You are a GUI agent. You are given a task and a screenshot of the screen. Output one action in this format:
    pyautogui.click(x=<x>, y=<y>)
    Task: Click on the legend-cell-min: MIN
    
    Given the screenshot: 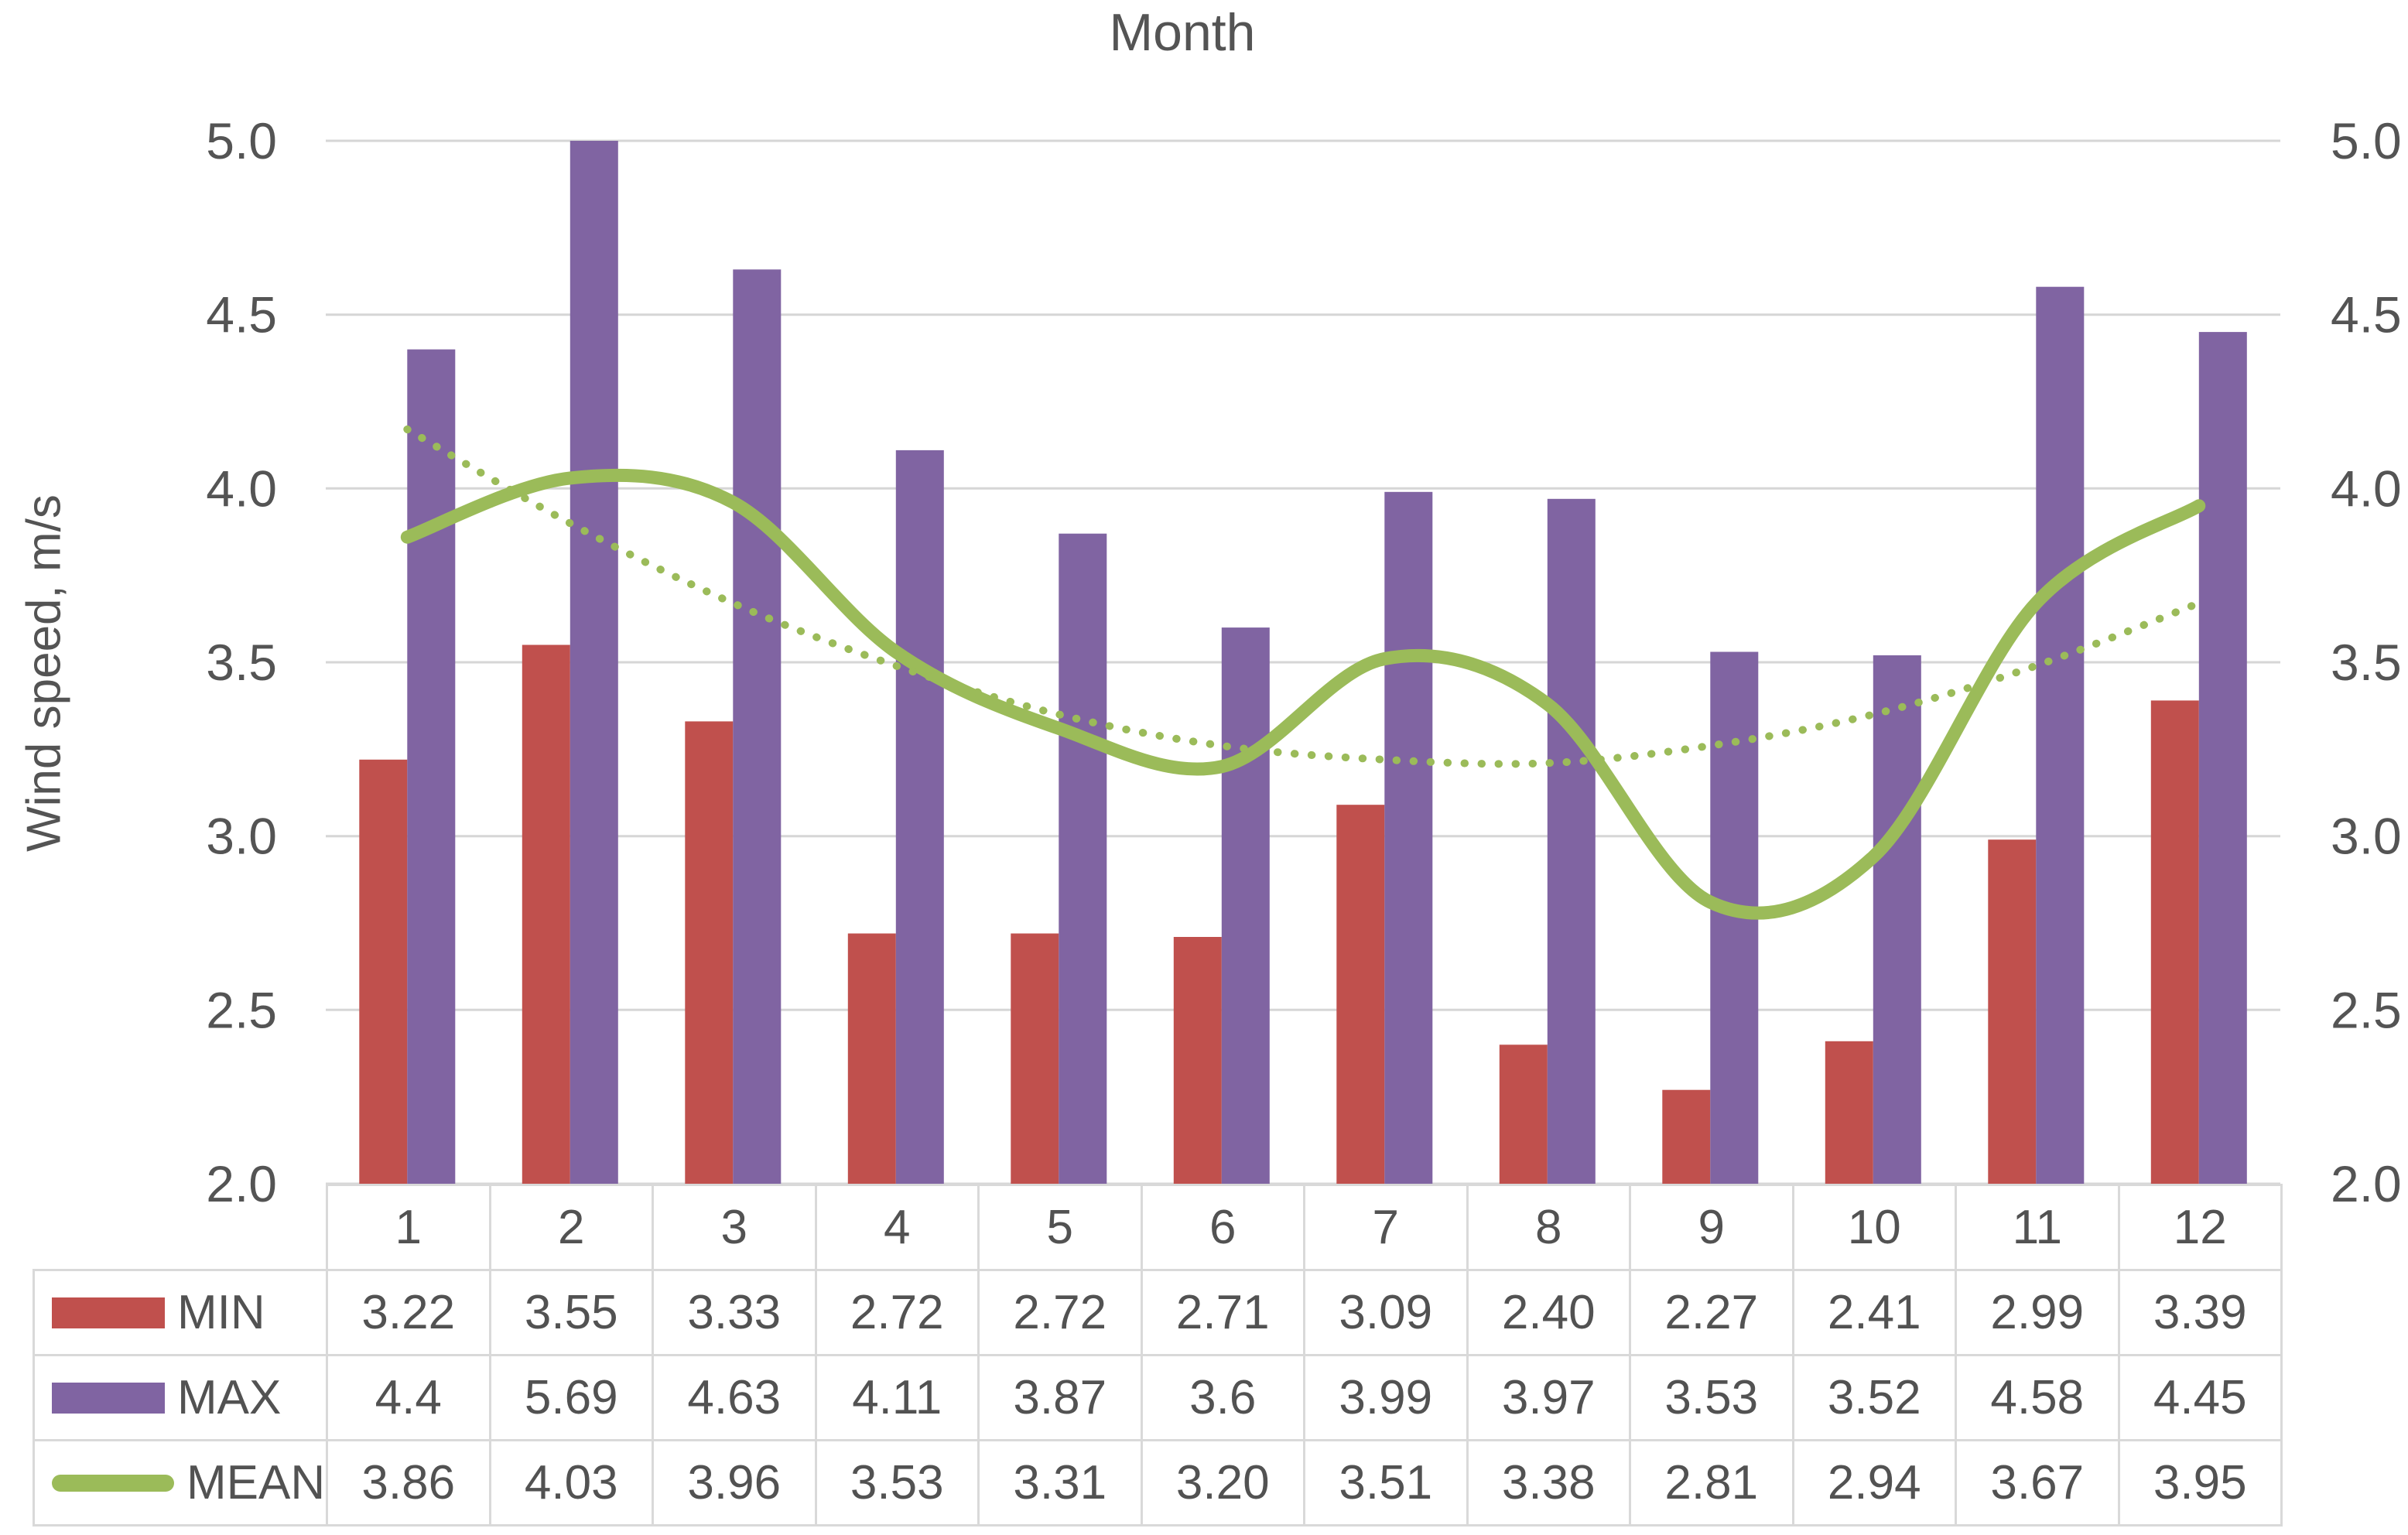 What is the action you would take?
    pyautogui.click(x=180, y=1312)
    